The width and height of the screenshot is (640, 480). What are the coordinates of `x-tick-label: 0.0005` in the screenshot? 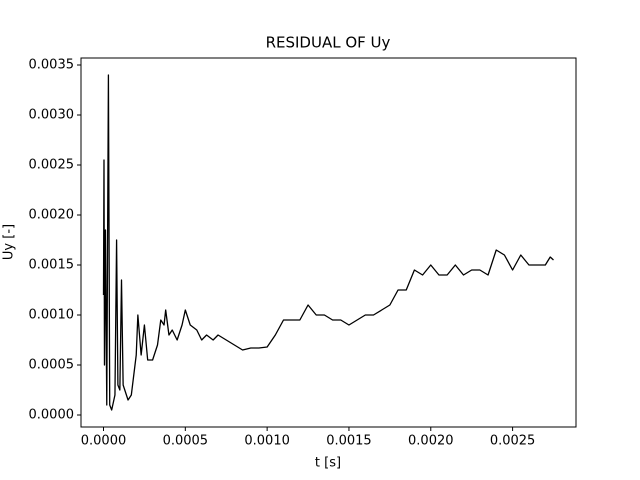 It's located at (186, 441).